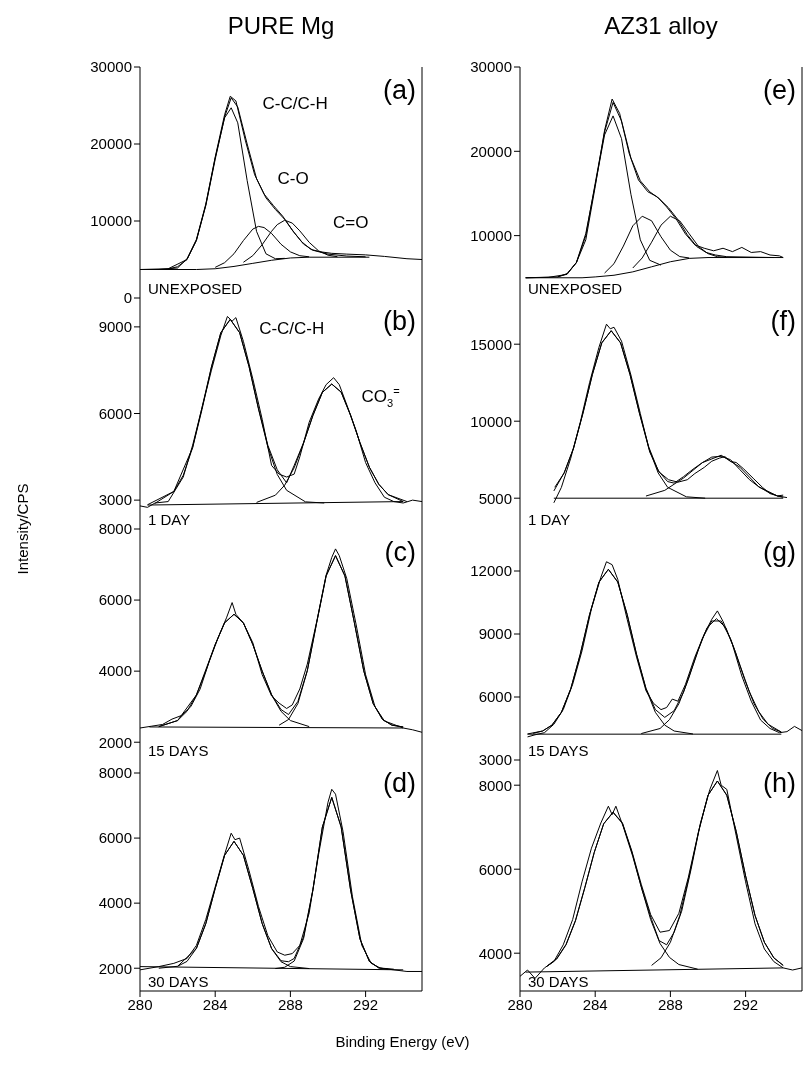 The image size is (805, 1074). Describe the element at coordinates (495, 498) in the screenshot. I see `y-tick-label: 5000` at that location.